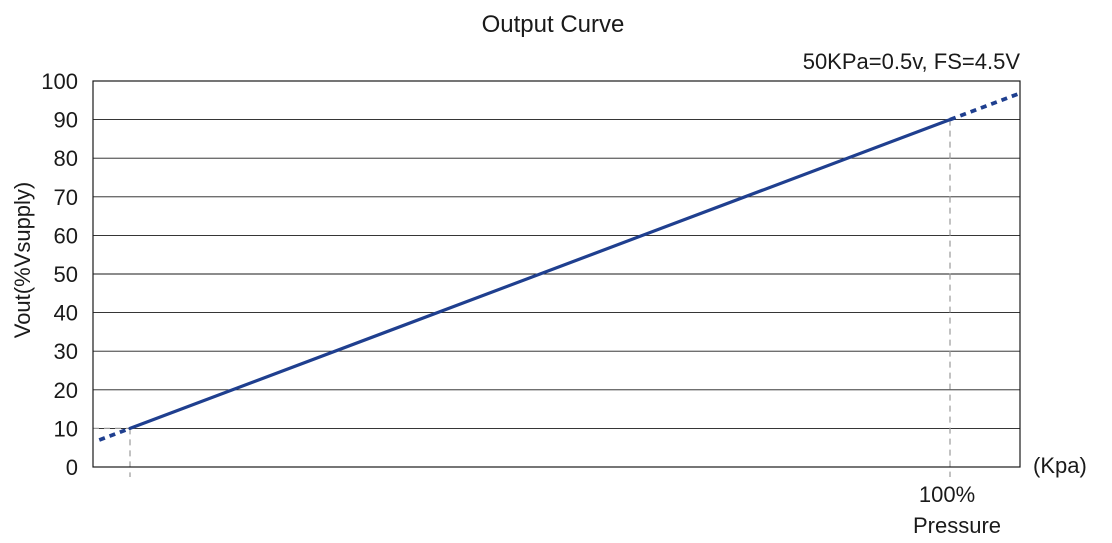 The image size is (1112, 543). I want to click on x-tick-label-percent: 100%, so click(947, 494).